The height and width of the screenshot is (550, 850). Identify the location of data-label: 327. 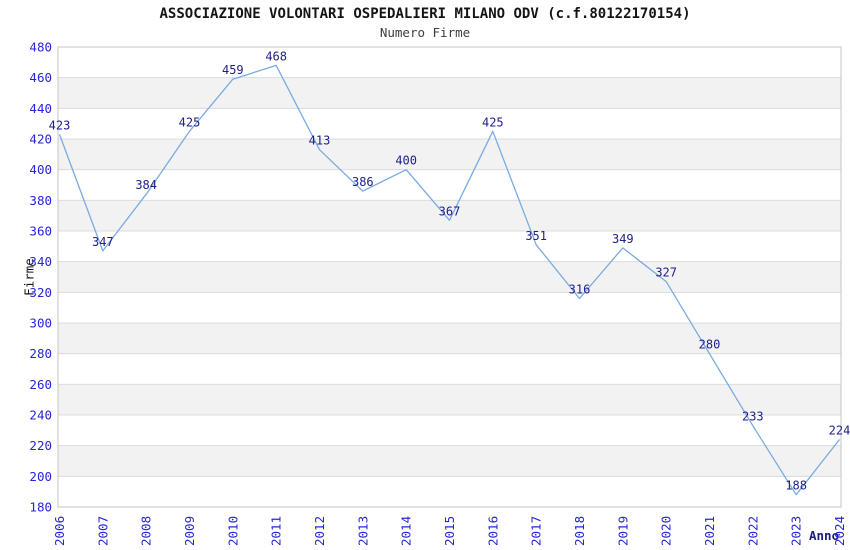
(666, 273).